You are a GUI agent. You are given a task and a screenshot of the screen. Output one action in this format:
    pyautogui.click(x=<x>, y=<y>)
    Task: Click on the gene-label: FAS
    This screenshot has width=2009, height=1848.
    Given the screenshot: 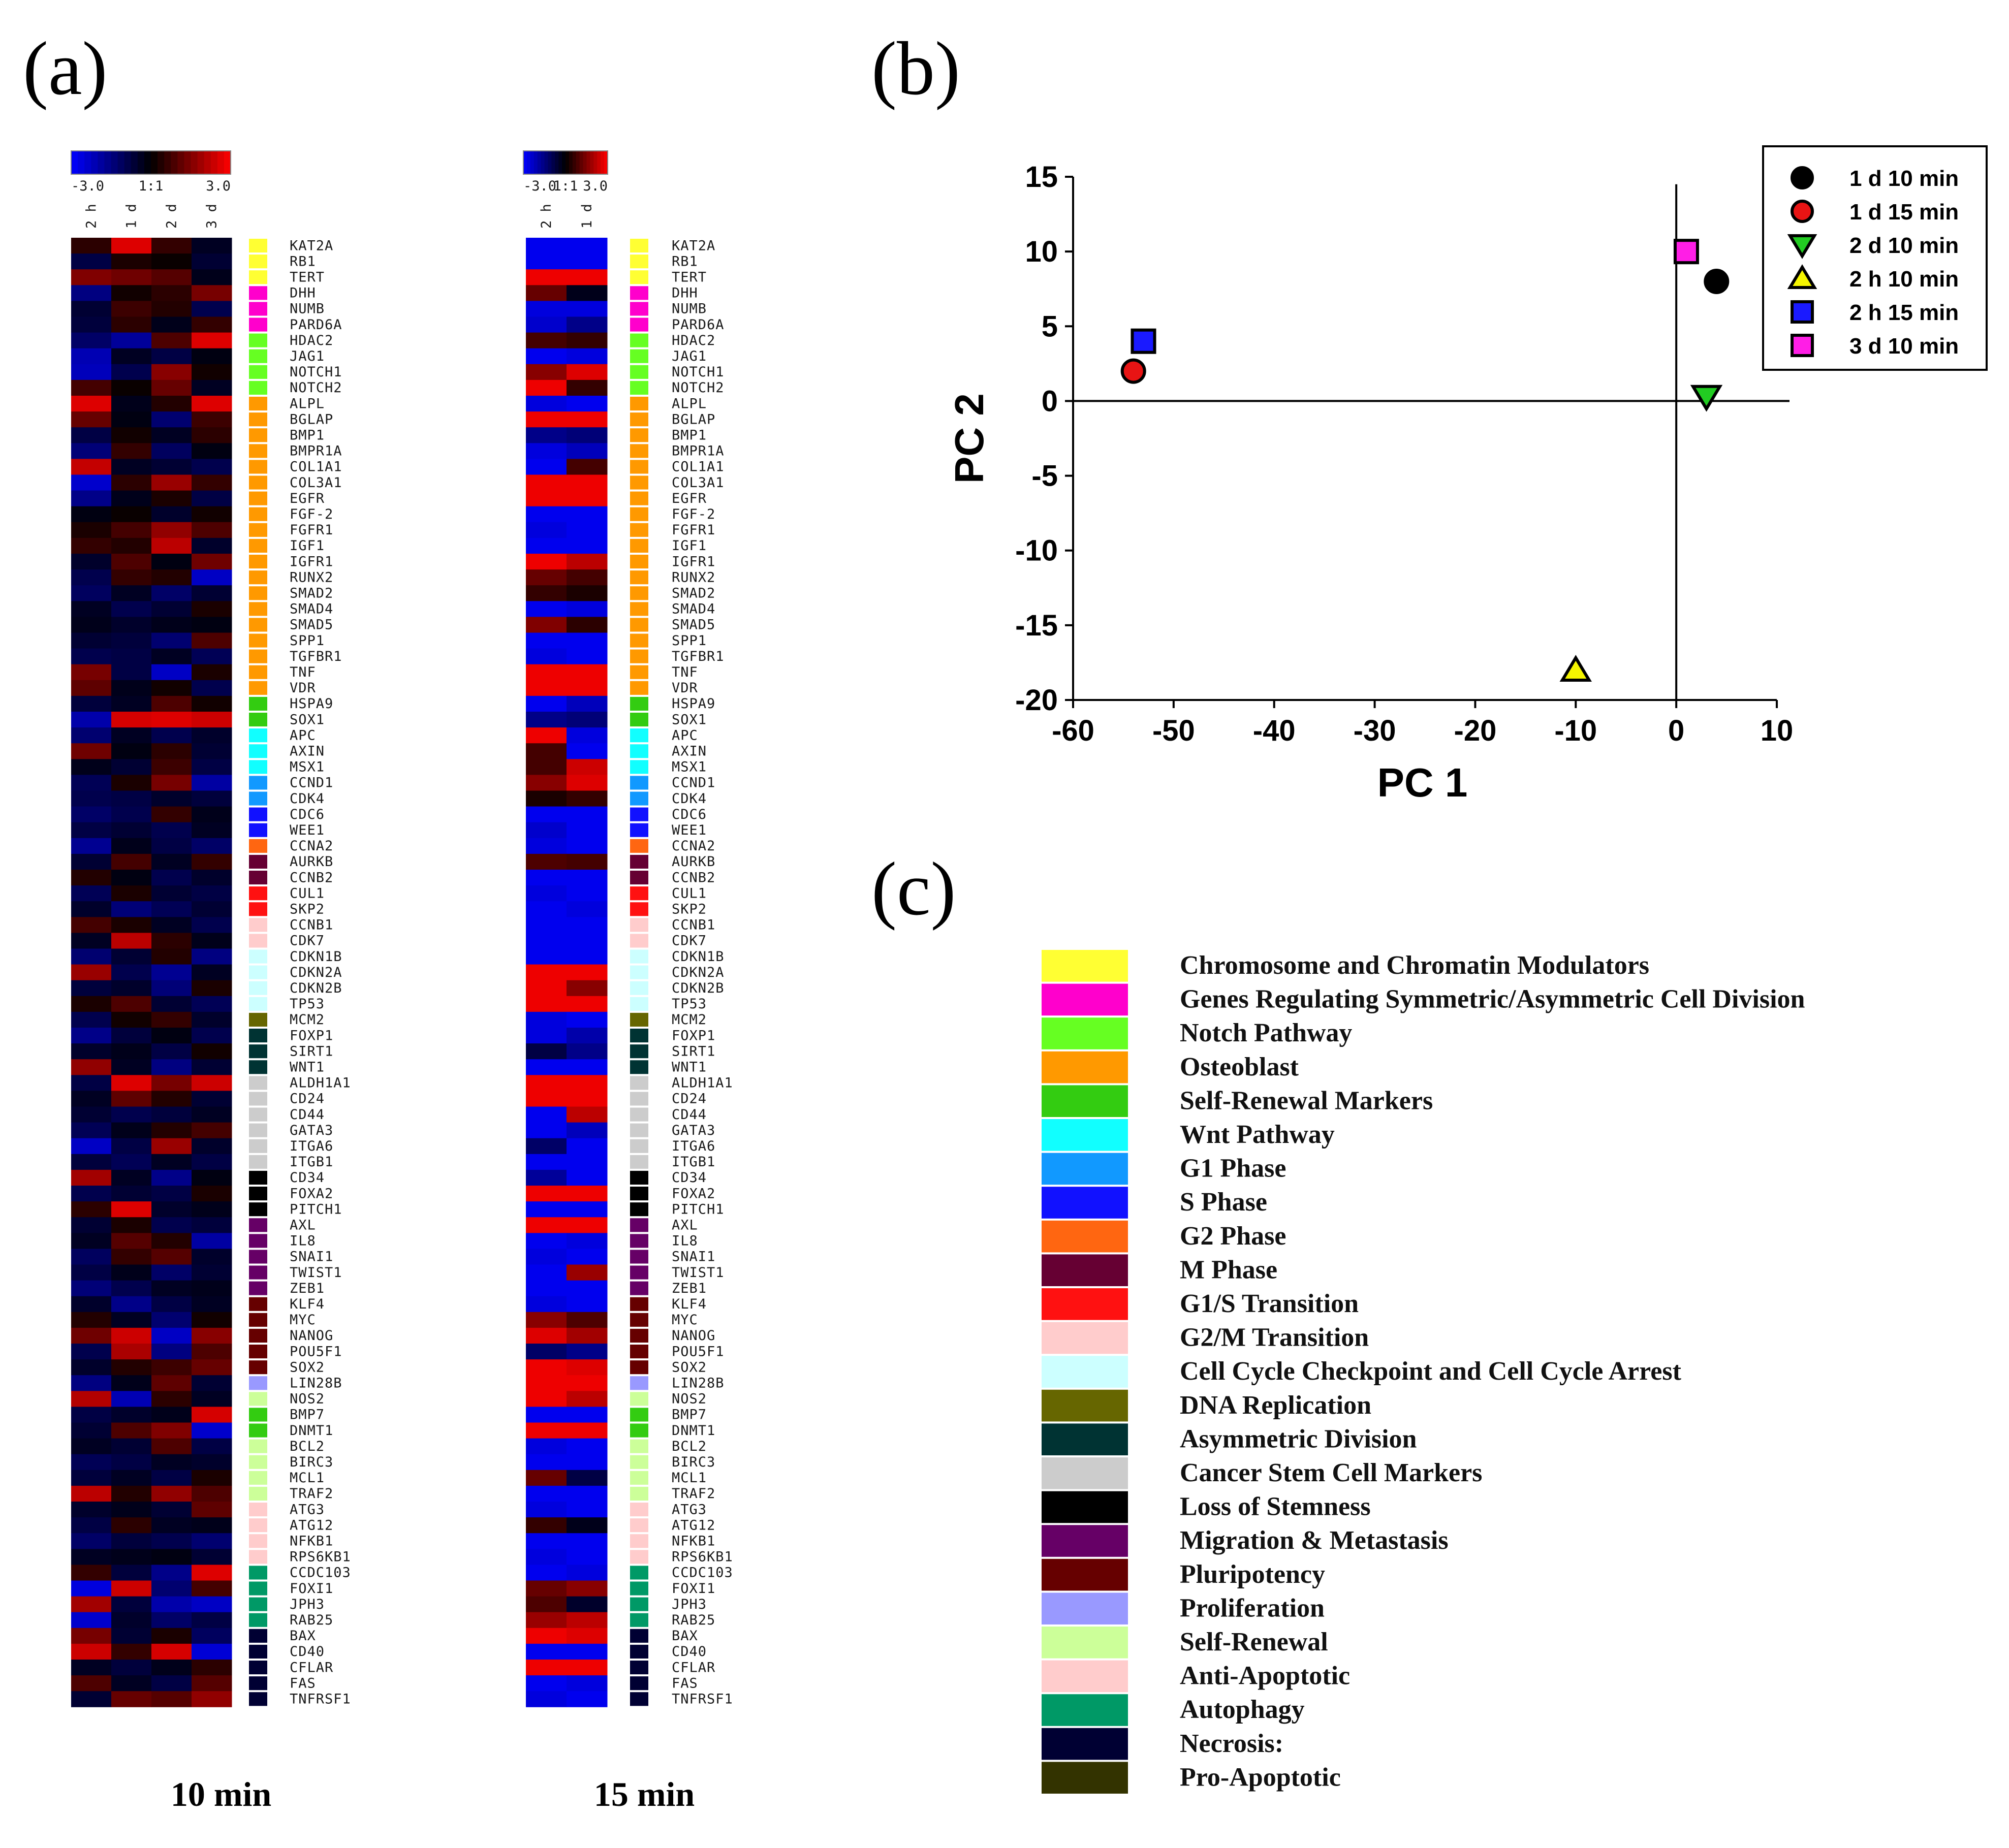 What is the action you would take?
    pyautogui.click(x=685, y=1683)
    